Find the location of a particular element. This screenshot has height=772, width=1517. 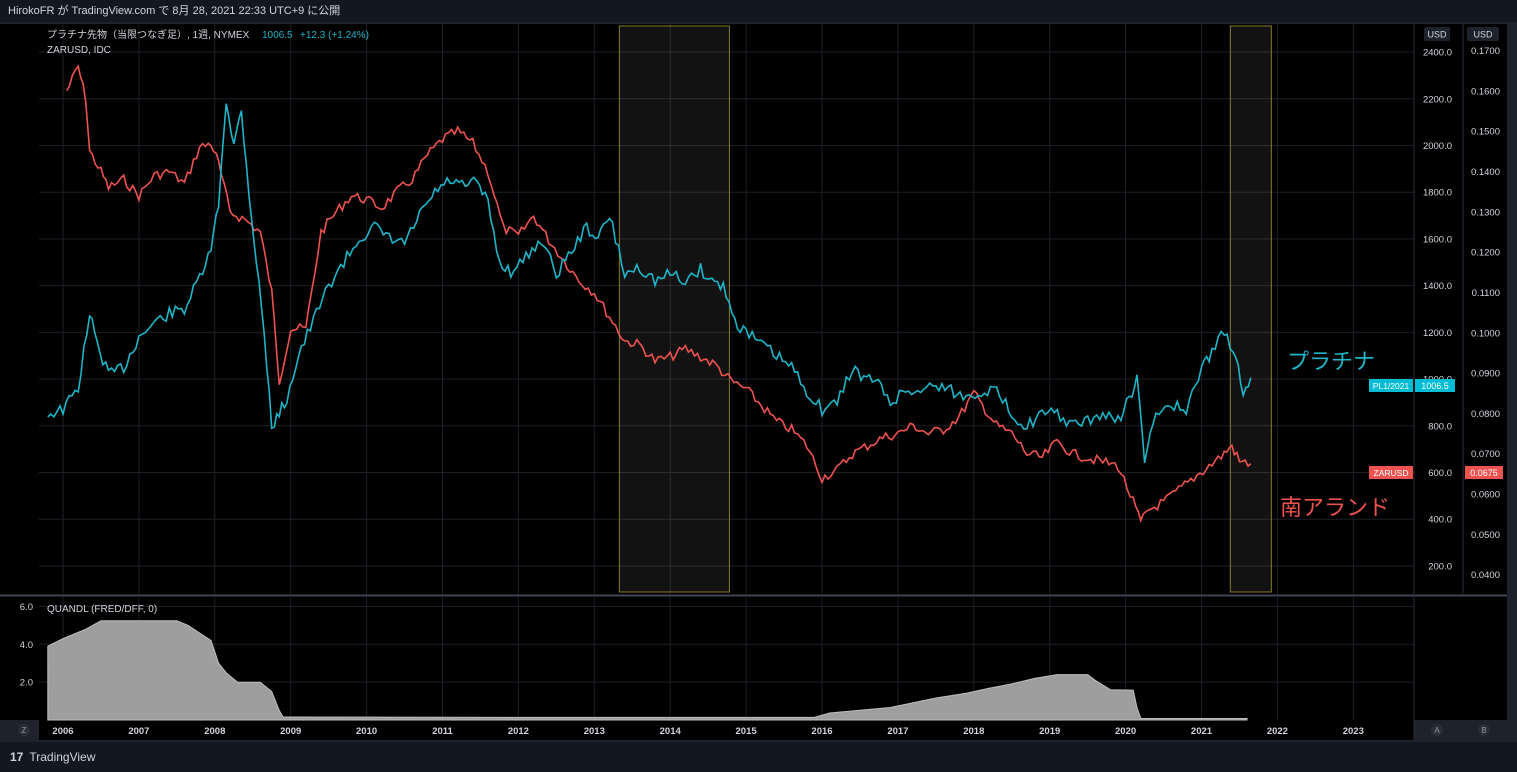

dff-tick: 4.0 is located at coordinates (26, 645).